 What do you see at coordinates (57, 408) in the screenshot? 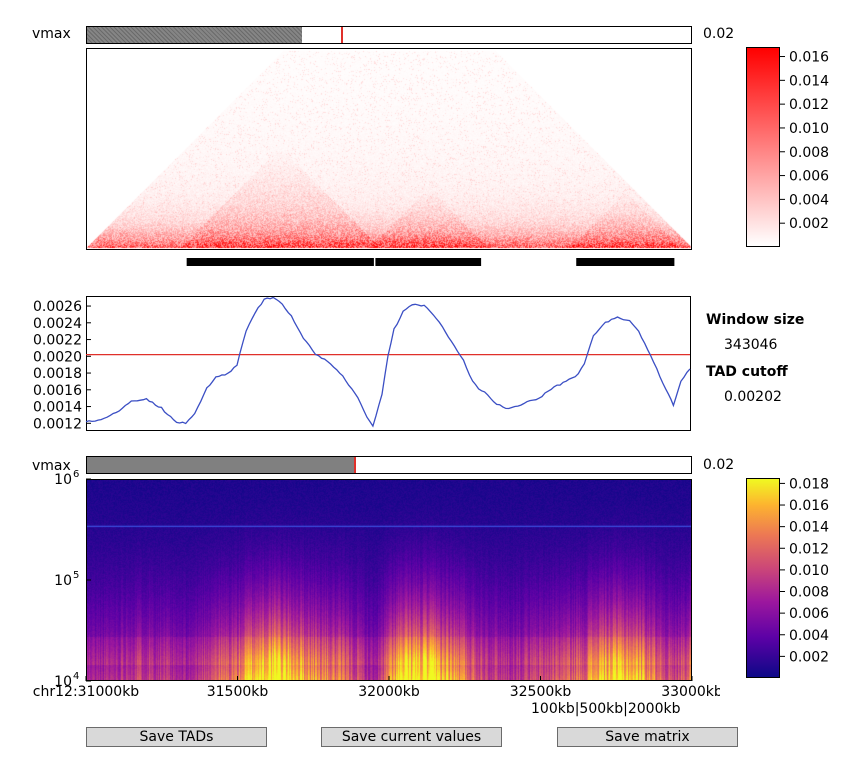
I see `y-tick-label: 0.0014` at bounding box center [57, 408].